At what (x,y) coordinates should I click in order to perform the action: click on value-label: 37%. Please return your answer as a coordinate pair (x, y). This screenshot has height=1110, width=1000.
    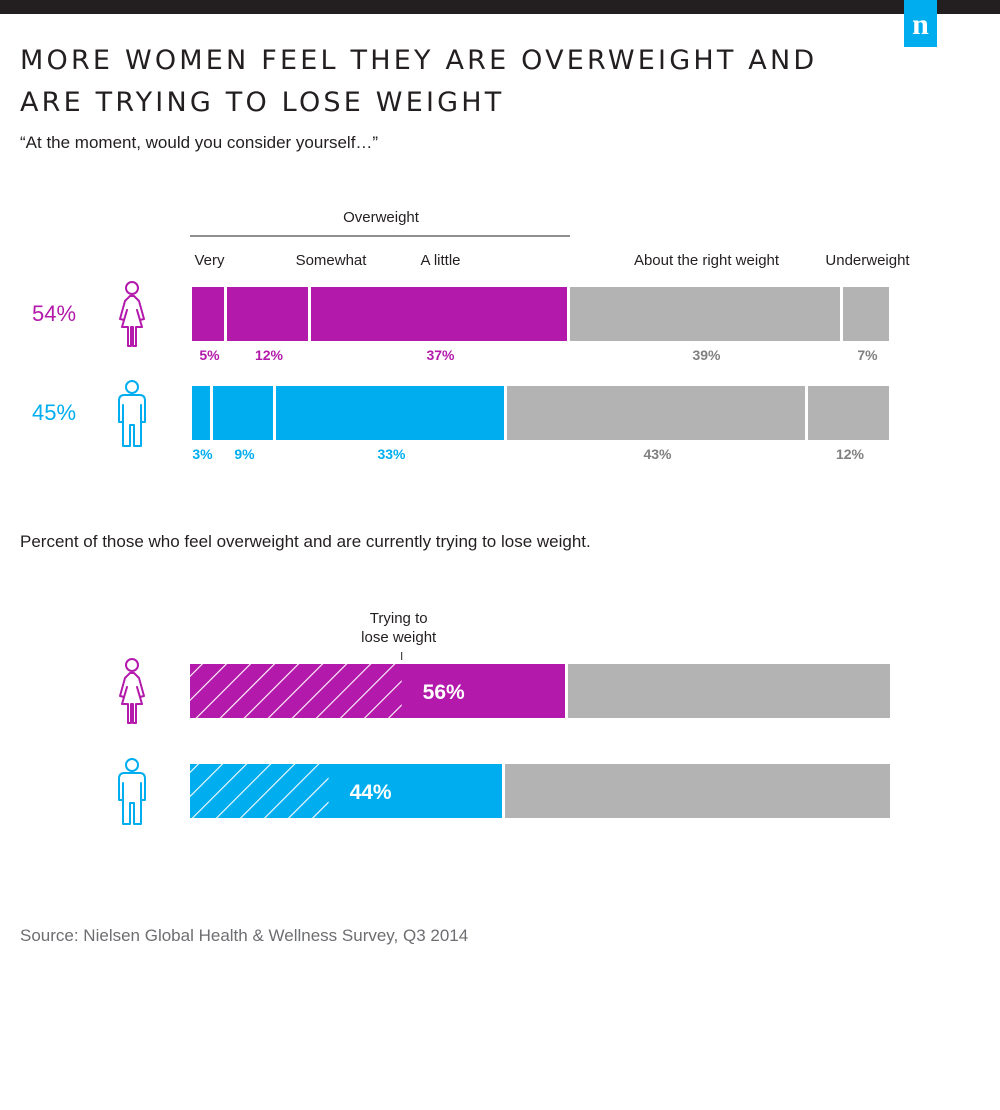
    Looking at the image, I should click on (440, 355).